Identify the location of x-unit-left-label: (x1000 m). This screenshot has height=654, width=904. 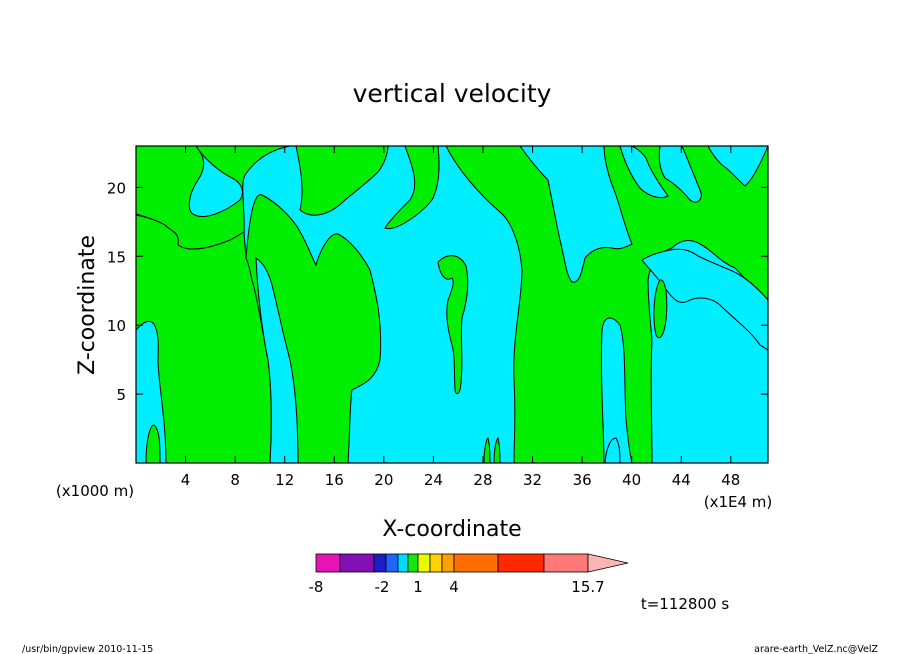
(95, 491).